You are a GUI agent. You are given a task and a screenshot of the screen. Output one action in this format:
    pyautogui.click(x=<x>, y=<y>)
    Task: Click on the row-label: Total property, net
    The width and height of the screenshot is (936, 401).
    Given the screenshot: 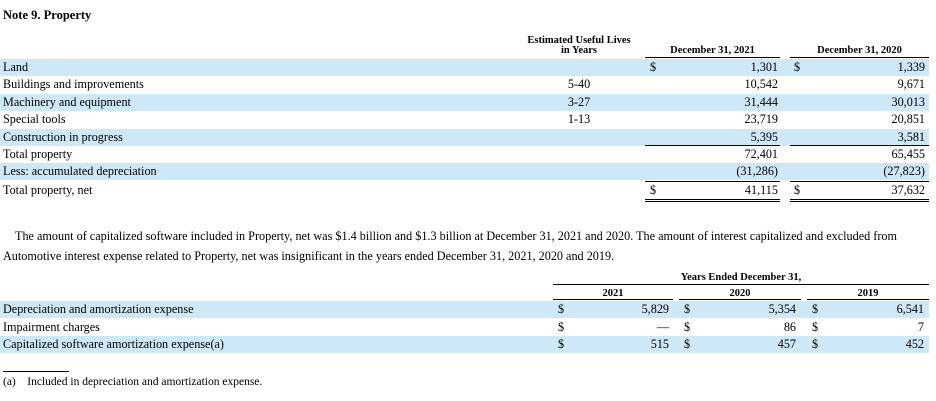 What is the action you would take?
    pyautogui.click(x=48, y=190)
    